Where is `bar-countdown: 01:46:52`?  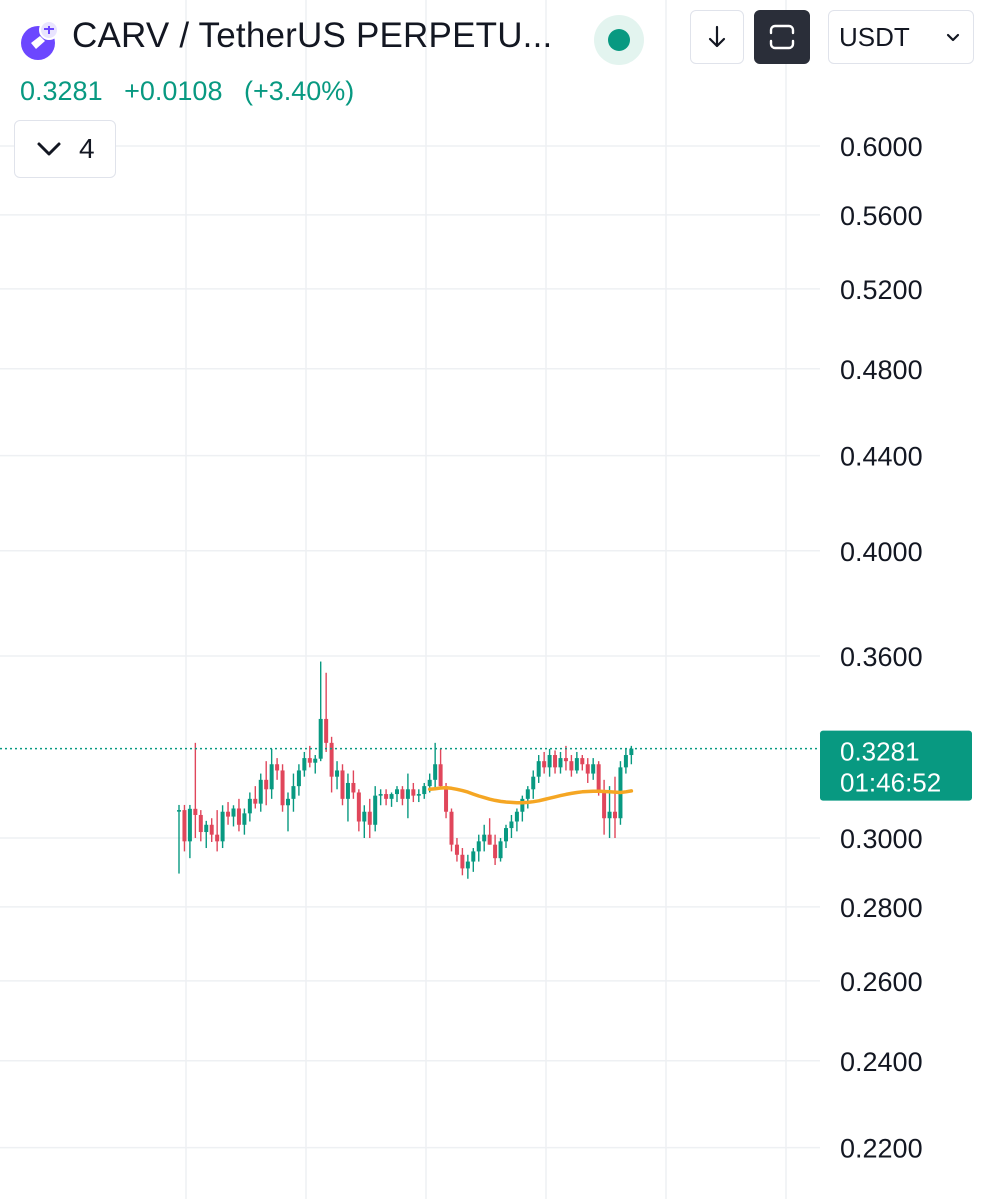
bar-countdown: 01:46:52 is located at coordinates (890, 783).